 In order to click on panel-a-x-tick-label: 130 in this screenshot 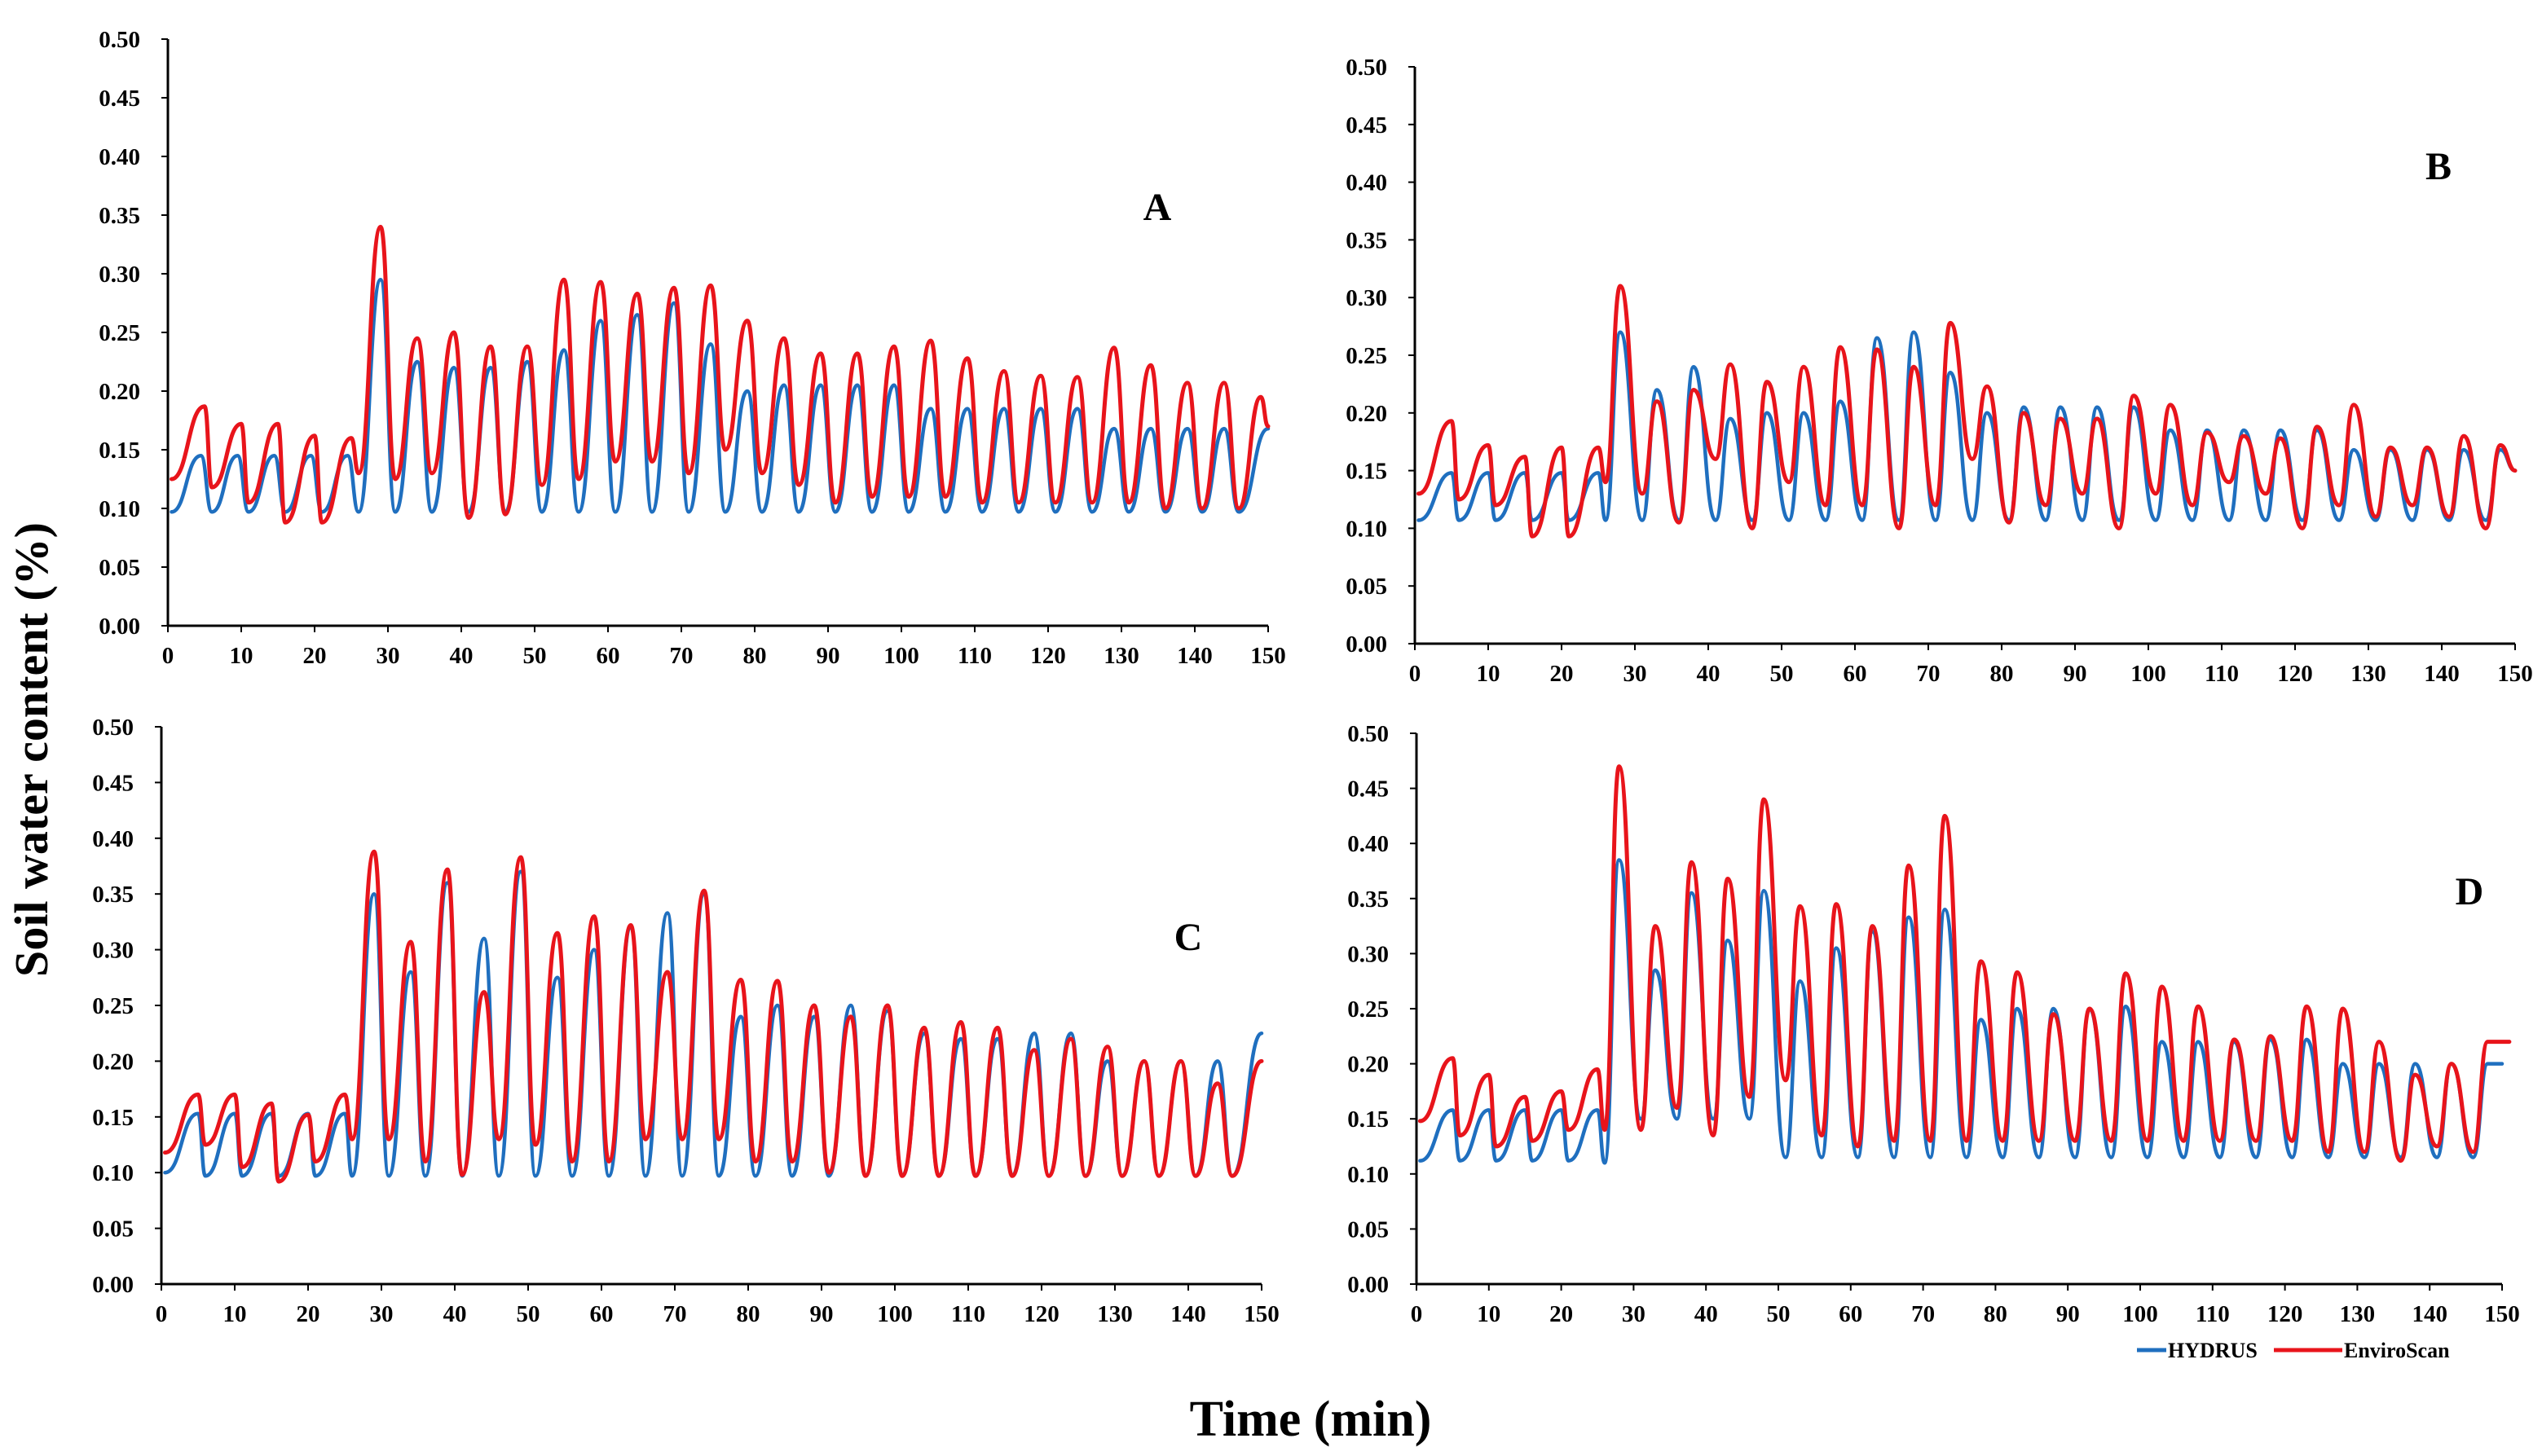, I will do `click(1122, 656)`.